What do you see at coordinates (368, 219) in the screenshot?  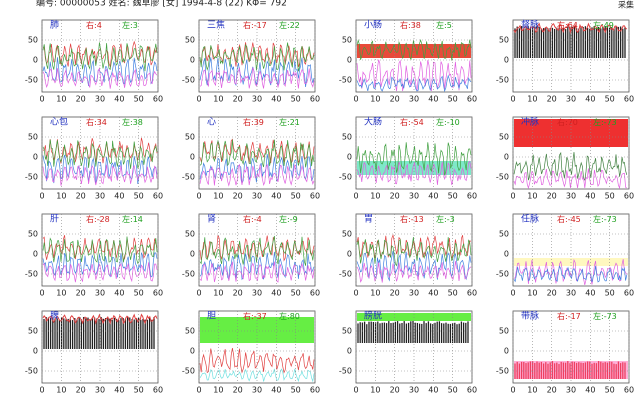 I see `panel-name: 胃` at bounding box center [368, 219].